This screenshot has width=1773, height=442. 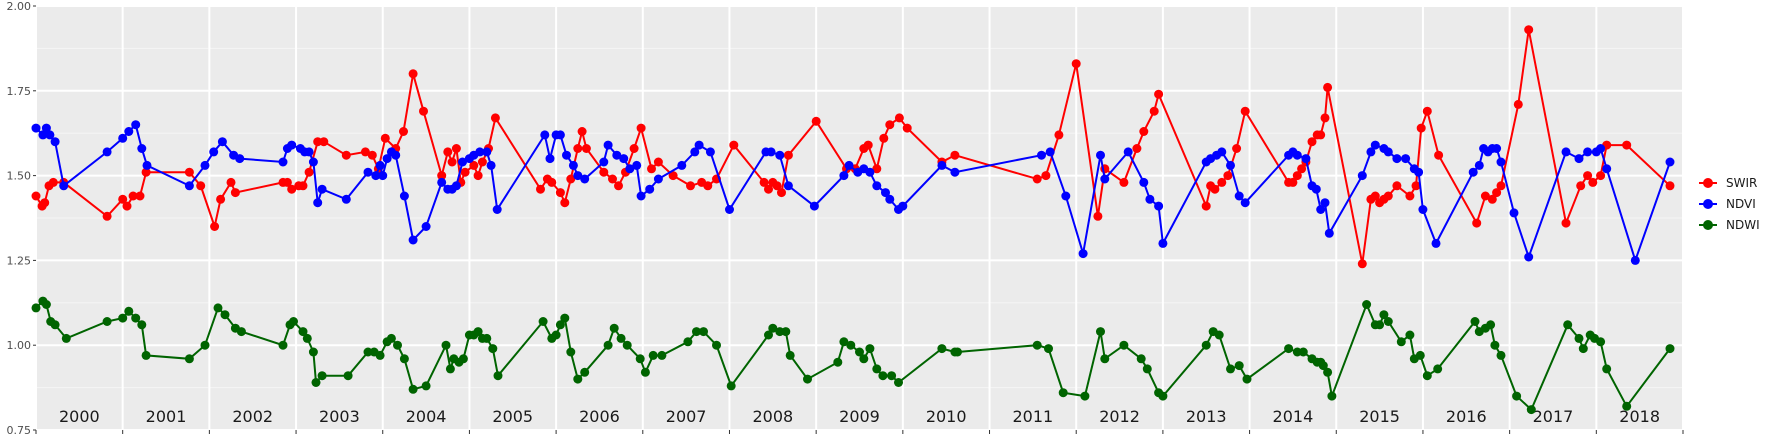 I want to click on legend-key-point, so click(x=1708, y=204).